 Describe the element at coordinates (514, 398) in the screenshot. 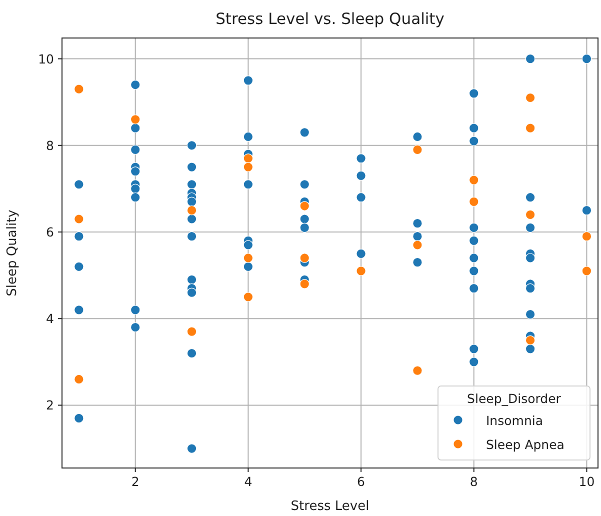

I see `legend-title: Sleep_Disorder` at that location.